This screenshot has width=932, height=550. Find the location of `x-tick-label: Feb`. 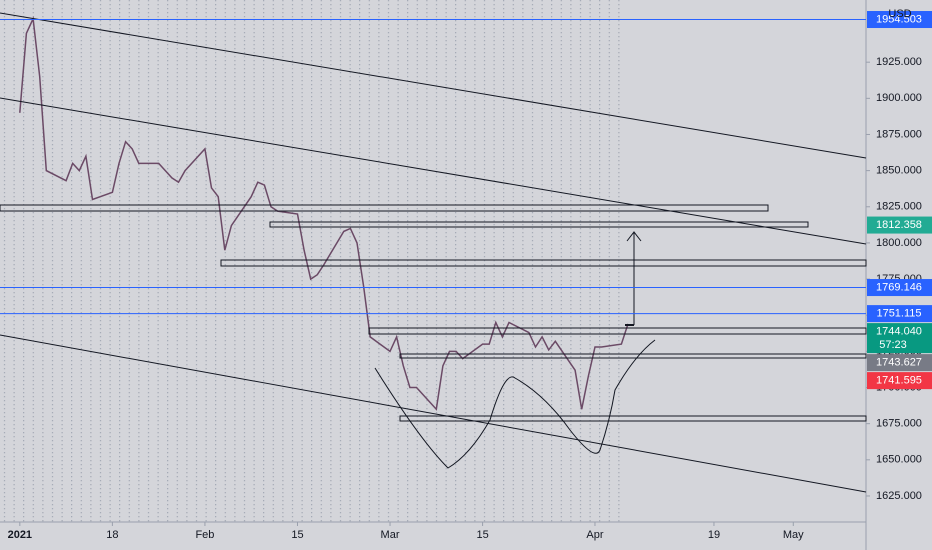

x-tick-label: Feb is located at coordinates (204, 535).